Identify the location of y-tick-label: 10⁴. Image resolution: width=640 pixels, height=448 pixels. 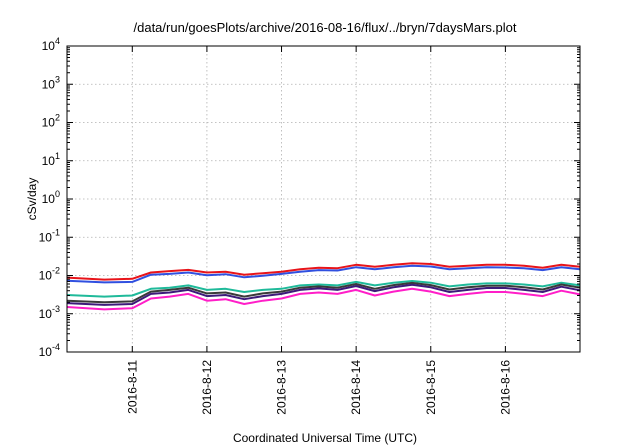
(51, 44).